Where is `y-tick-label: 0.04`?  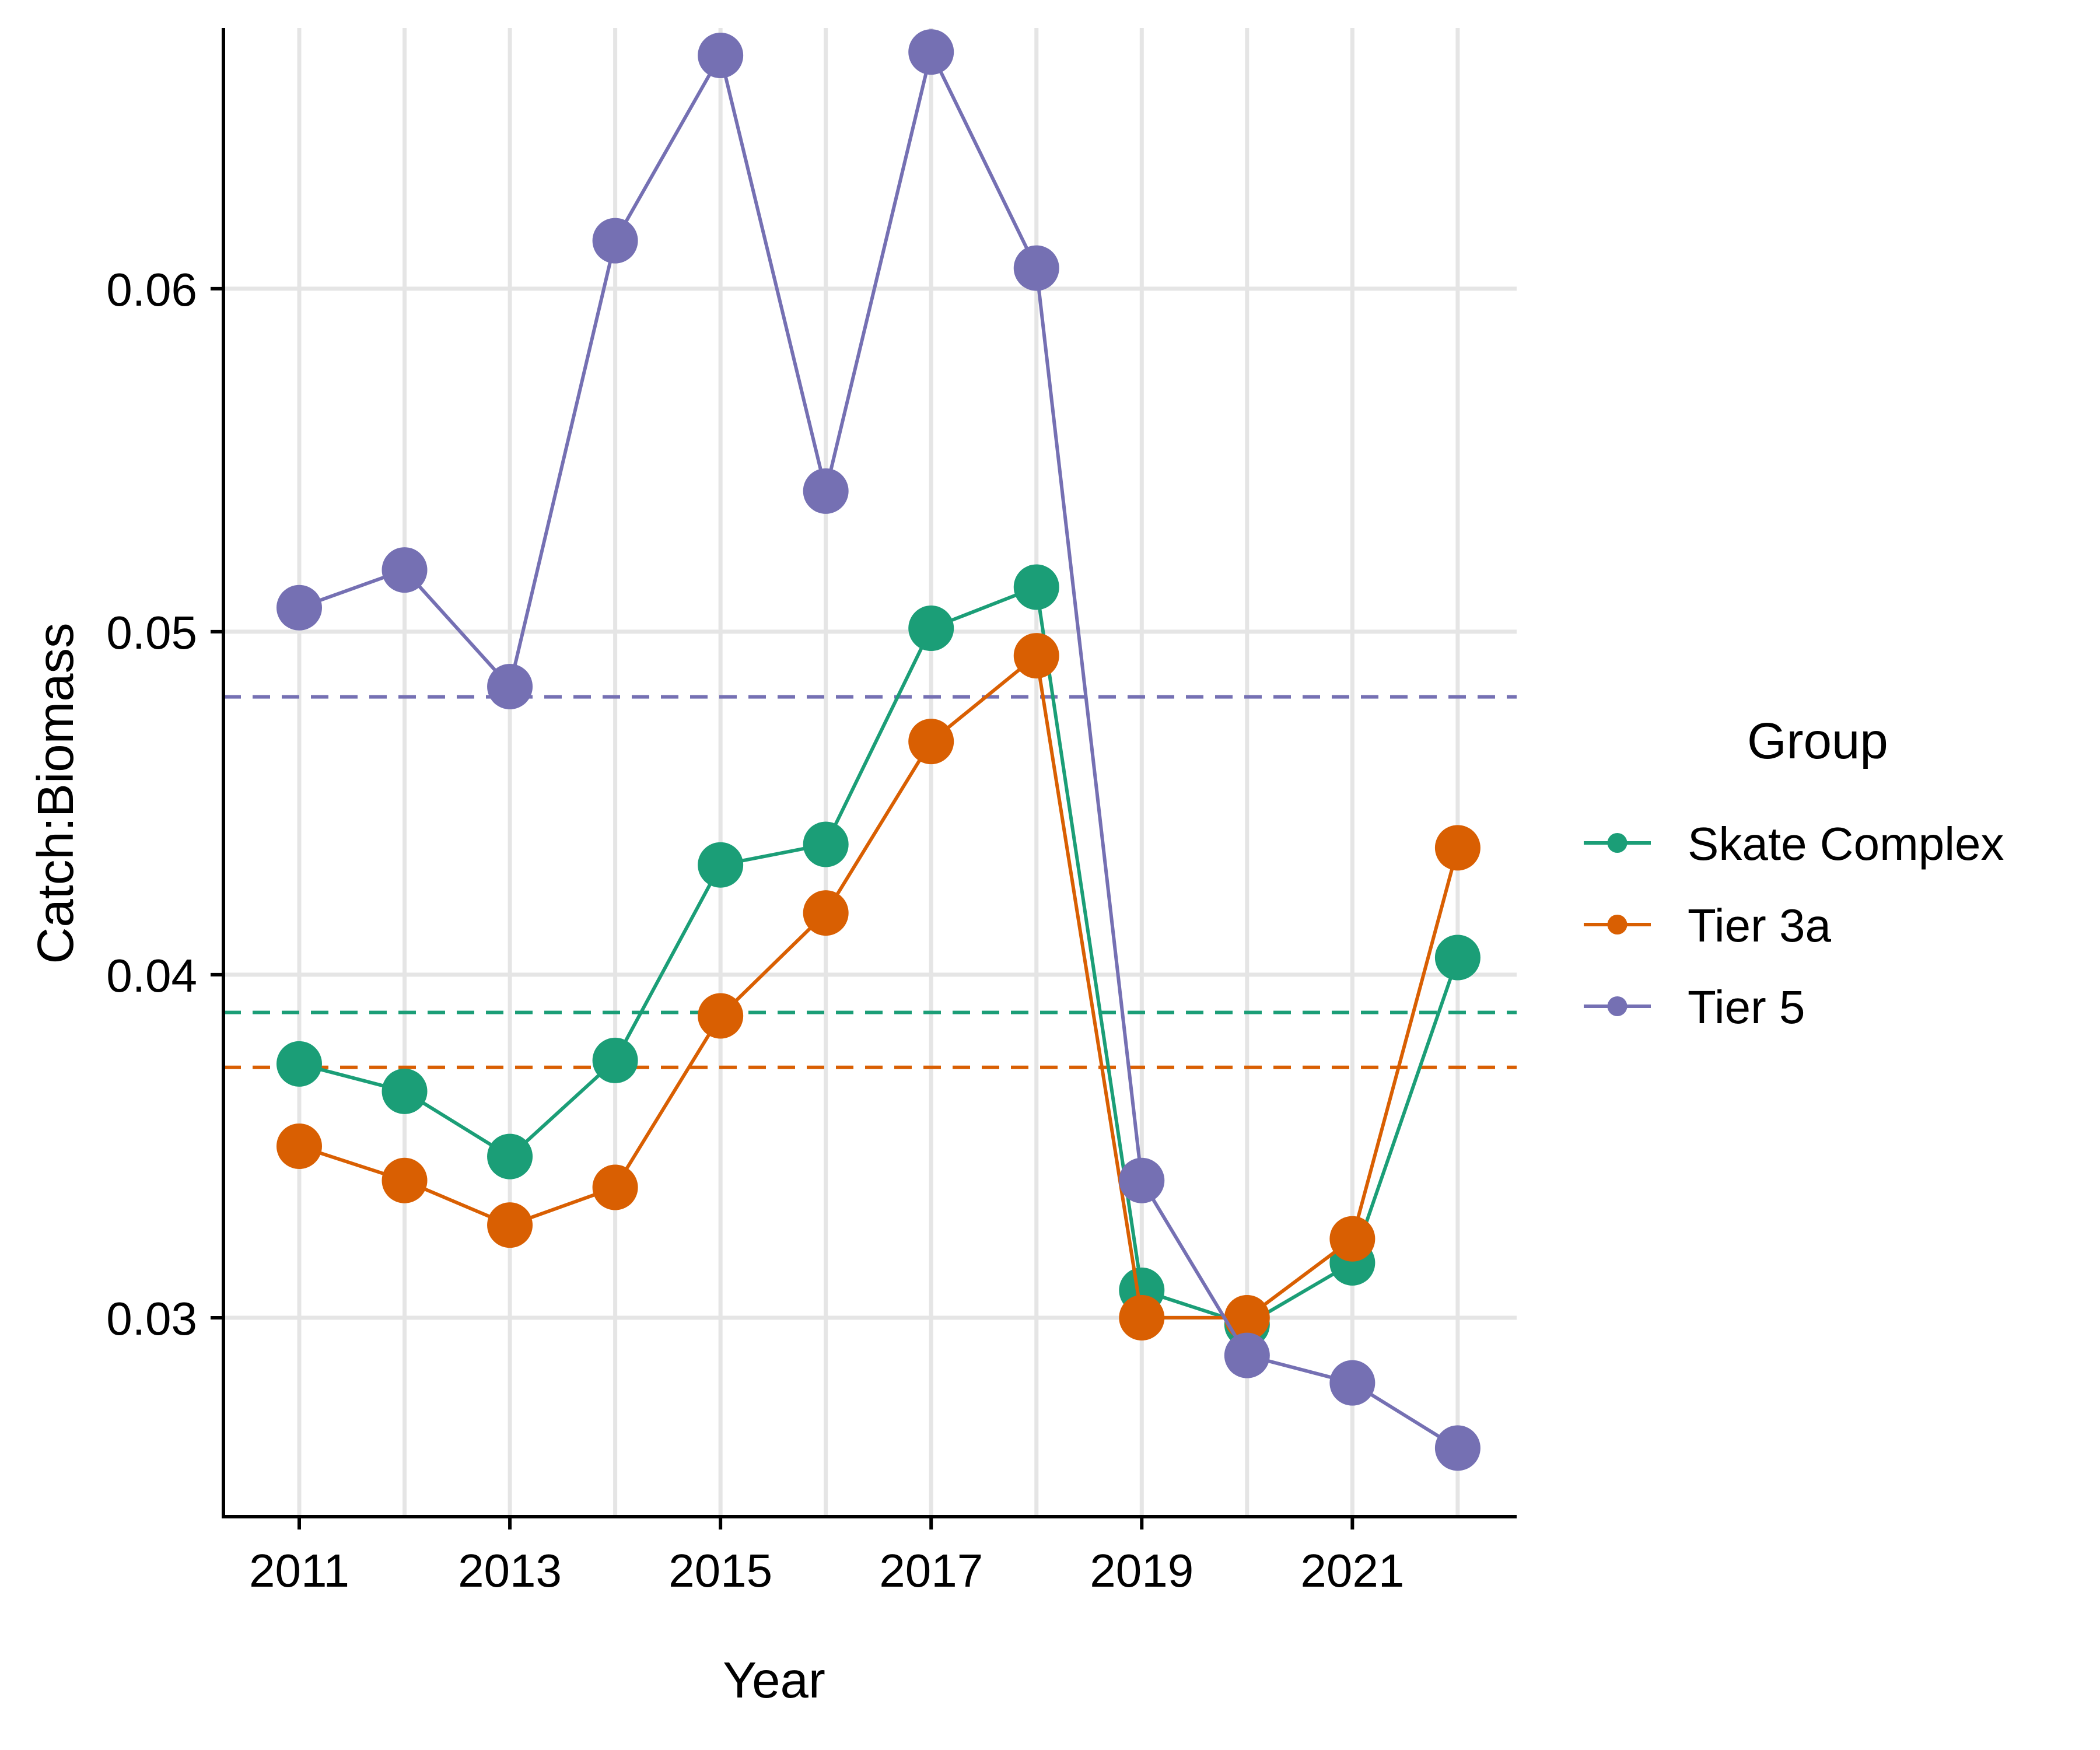
y-tick-label: 0.04 is located at coordinates (152, 976).